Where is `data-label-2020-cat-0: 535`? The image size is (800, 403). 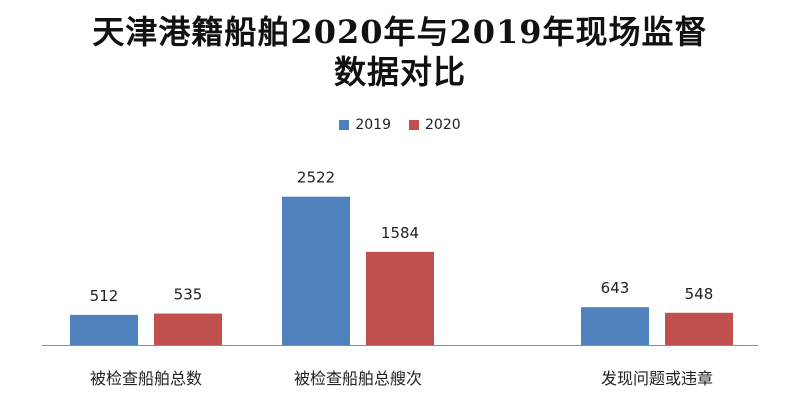 data-label-2020-cat-0: 535 is located at coordinates (188, 295).